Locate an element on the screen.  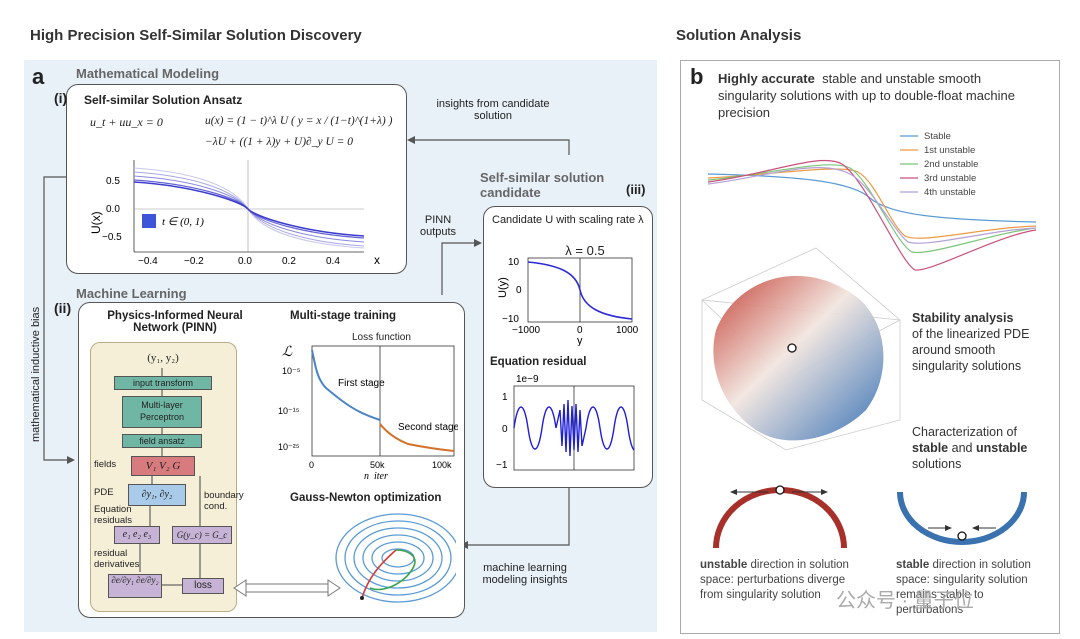
inductive-bias-label: mathematical inductive bias is located at coordinates (36, 374).